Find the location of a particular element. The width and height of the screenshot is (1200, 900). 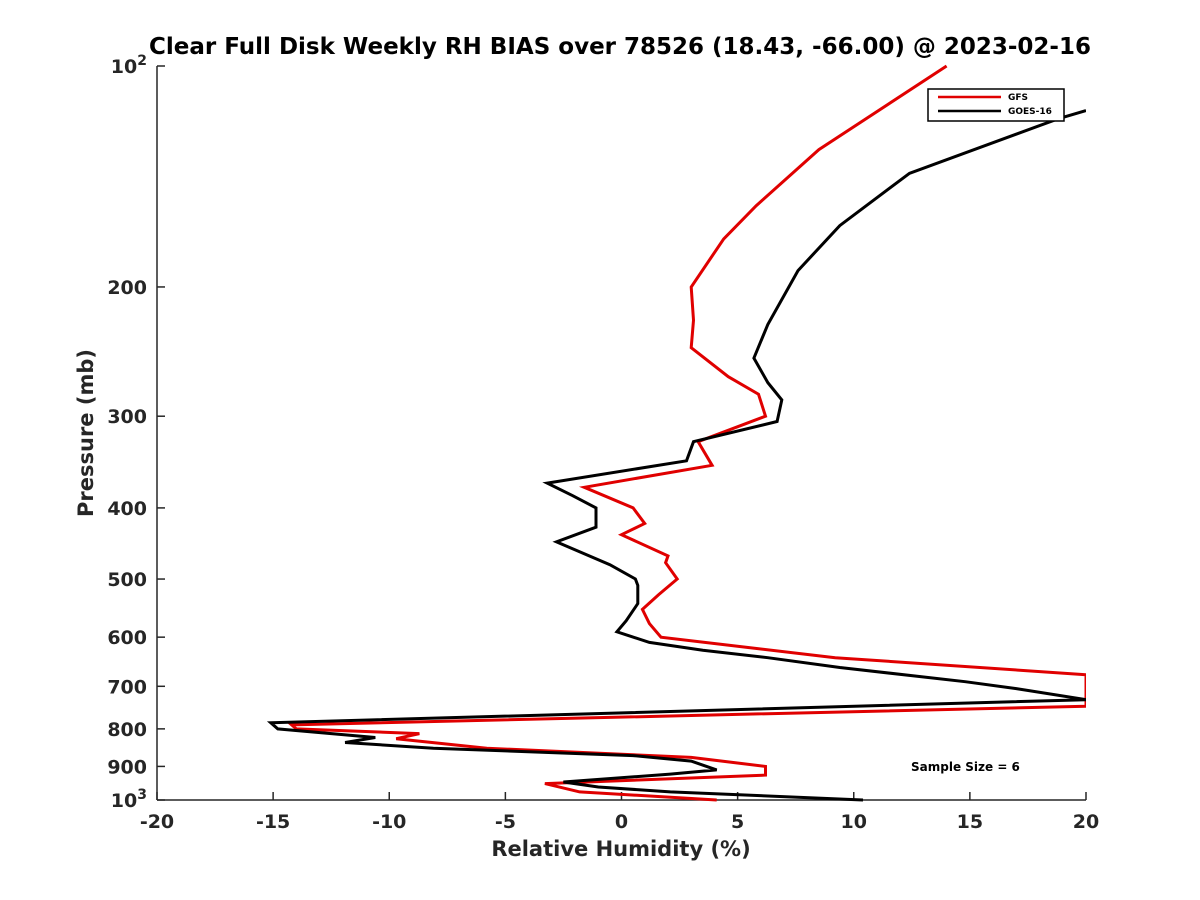

y-tick-label: 10³ is located at coordinates (129, 799).